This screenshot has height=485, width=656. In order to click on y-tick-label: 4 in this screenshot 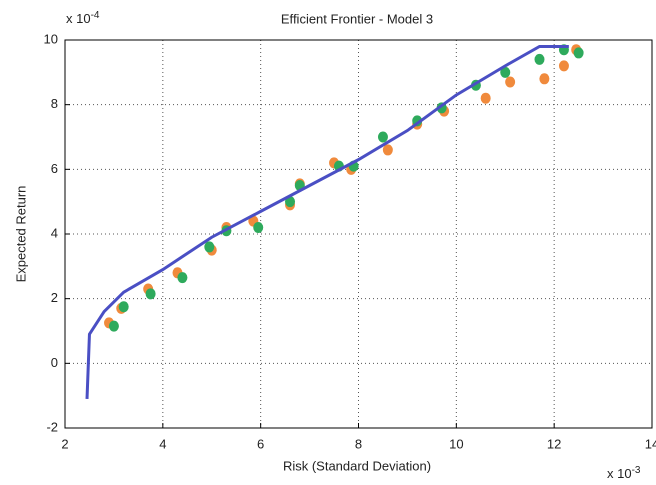, I will do `click(54, 232)`.